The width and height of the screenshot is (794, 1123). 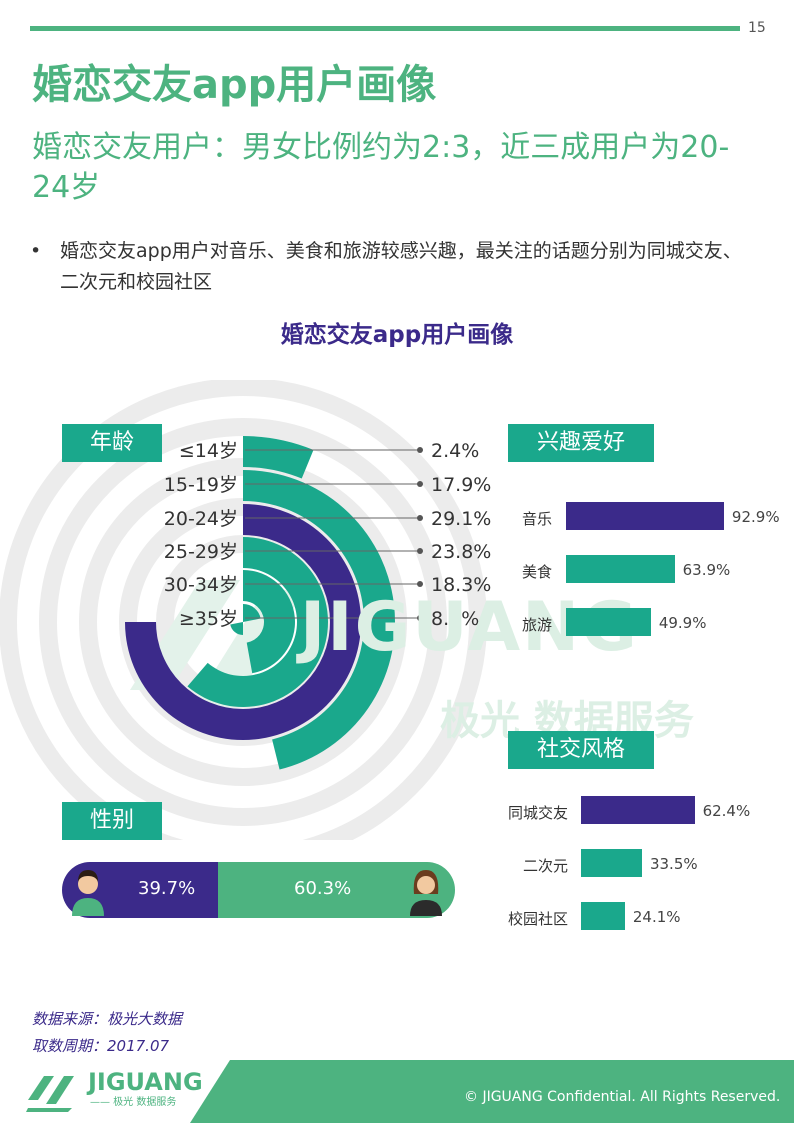 I want to click on bar-label: 校园社区, so click(x=537, y=919).